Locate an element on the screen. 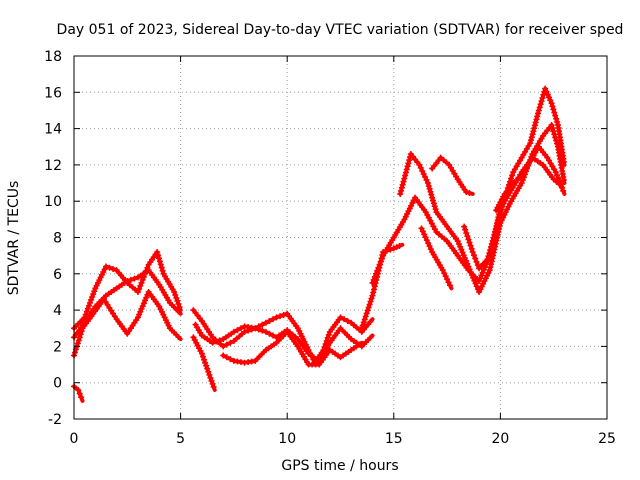 This screenshot has width=640, height=480. y-tick-label: 10 is located at coordinates (53, 202).